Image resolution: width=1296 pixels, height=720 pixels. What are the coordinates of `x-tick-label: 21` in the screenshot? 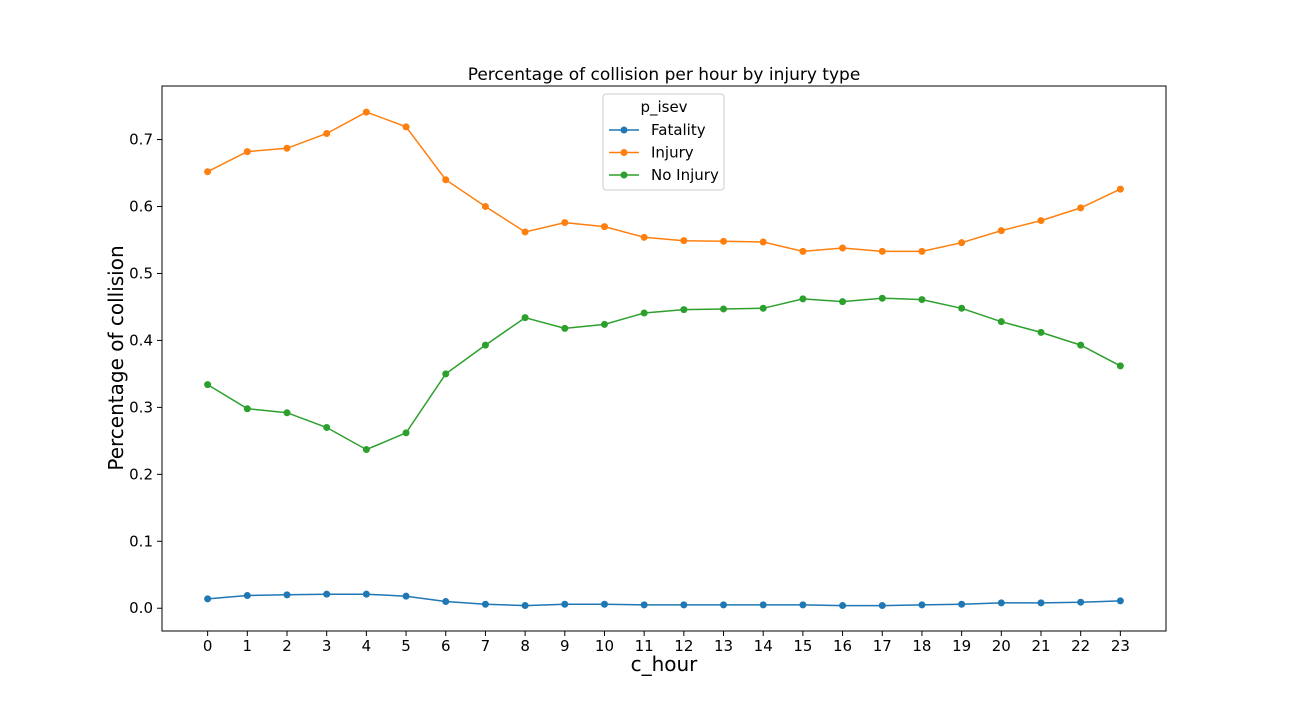 It's located at (1040, 646).